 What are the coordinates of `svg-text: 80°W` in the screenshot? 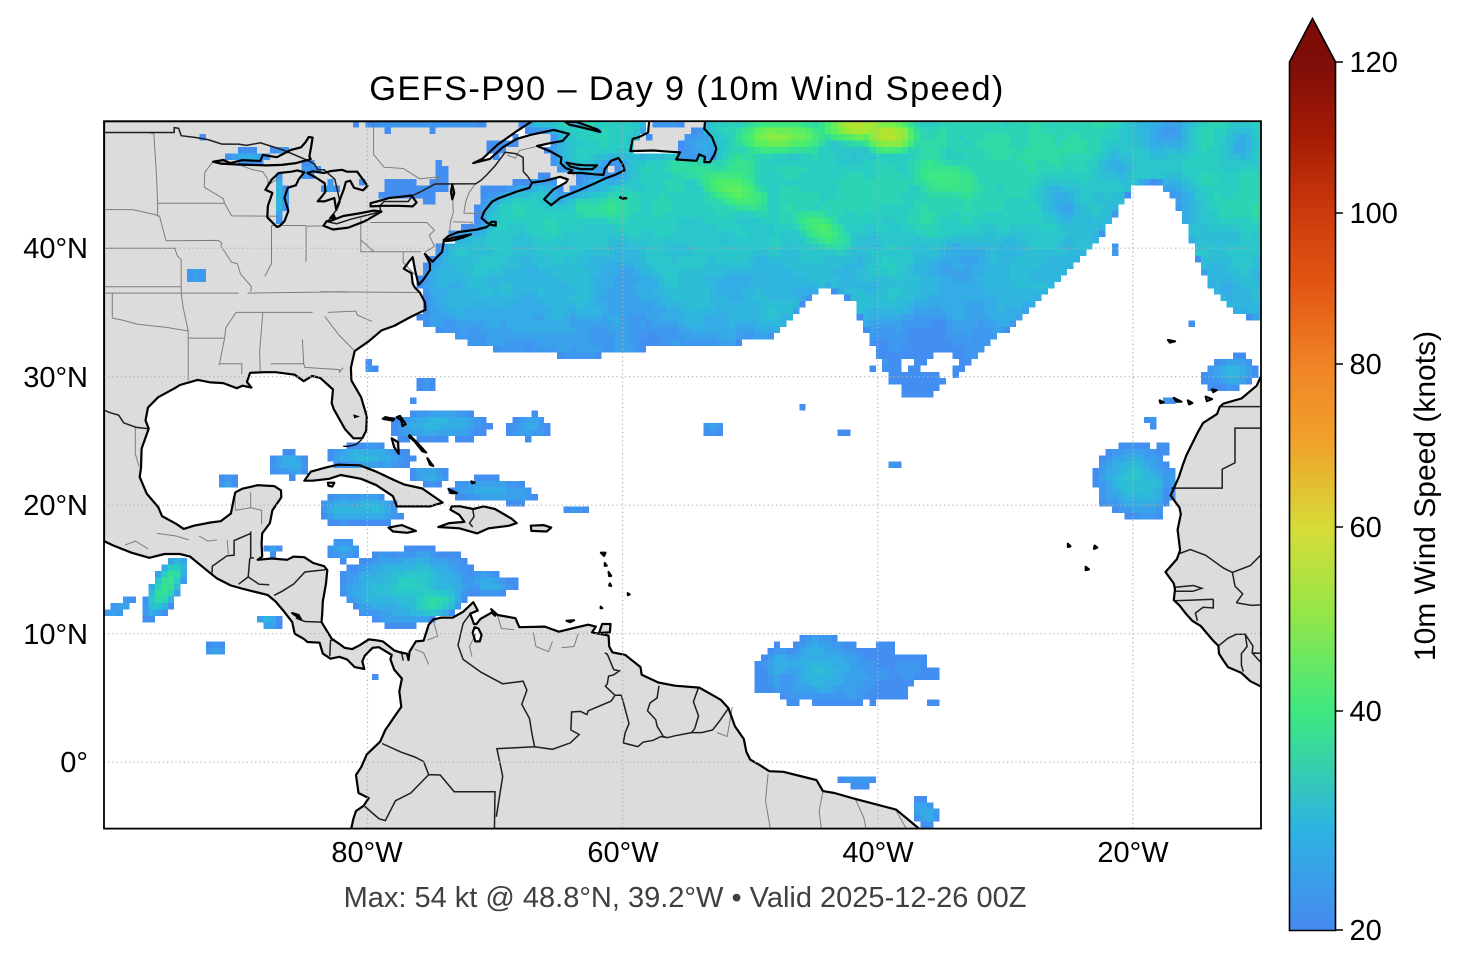 It's located at (367, 853).